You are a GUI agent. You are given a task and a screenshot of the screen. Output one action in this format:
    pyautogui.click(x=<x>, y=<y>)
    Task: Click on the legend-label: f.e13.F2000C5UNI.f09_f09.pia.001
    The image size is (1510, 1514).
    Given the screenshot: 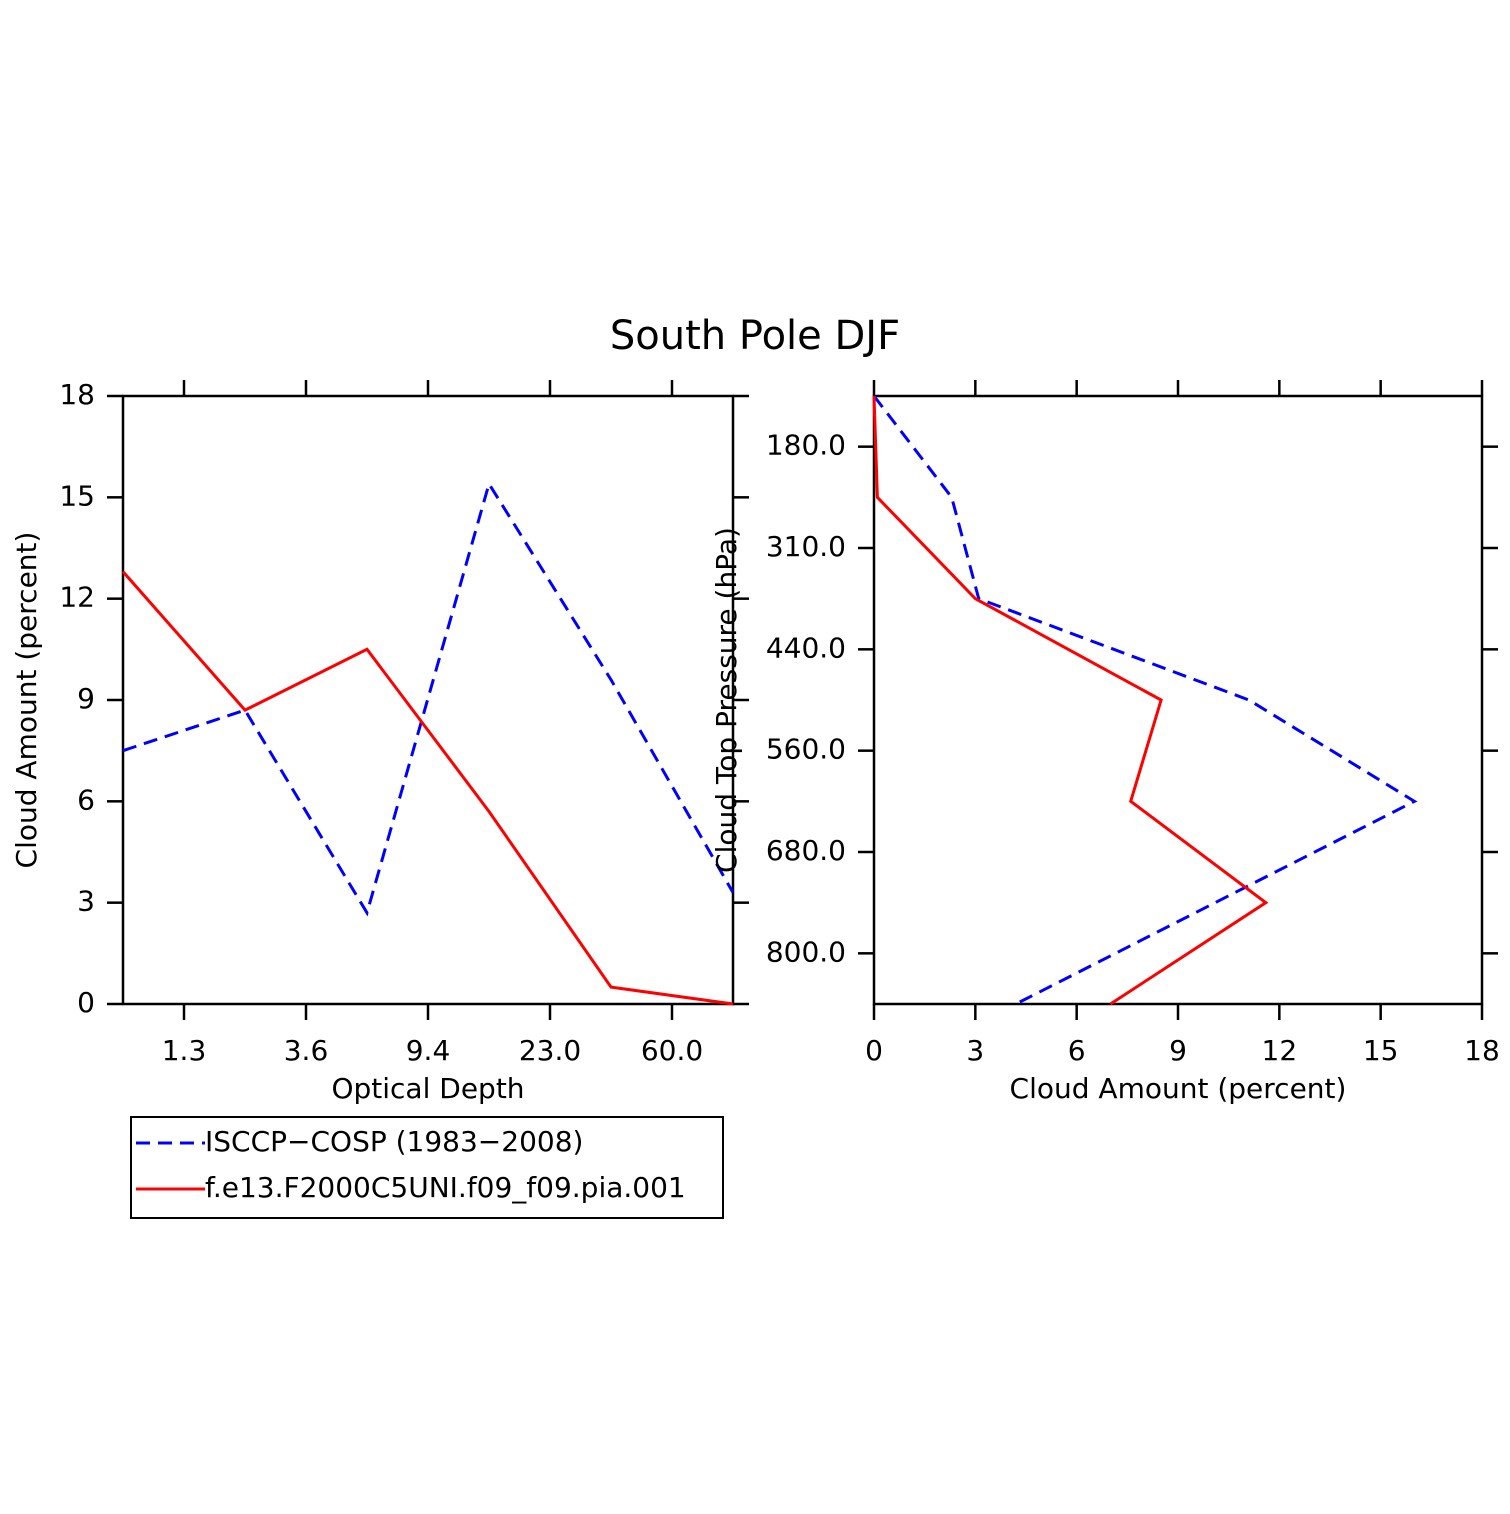 What is the action you would take?
    pyautogui.click(x=445, y=1187)
    